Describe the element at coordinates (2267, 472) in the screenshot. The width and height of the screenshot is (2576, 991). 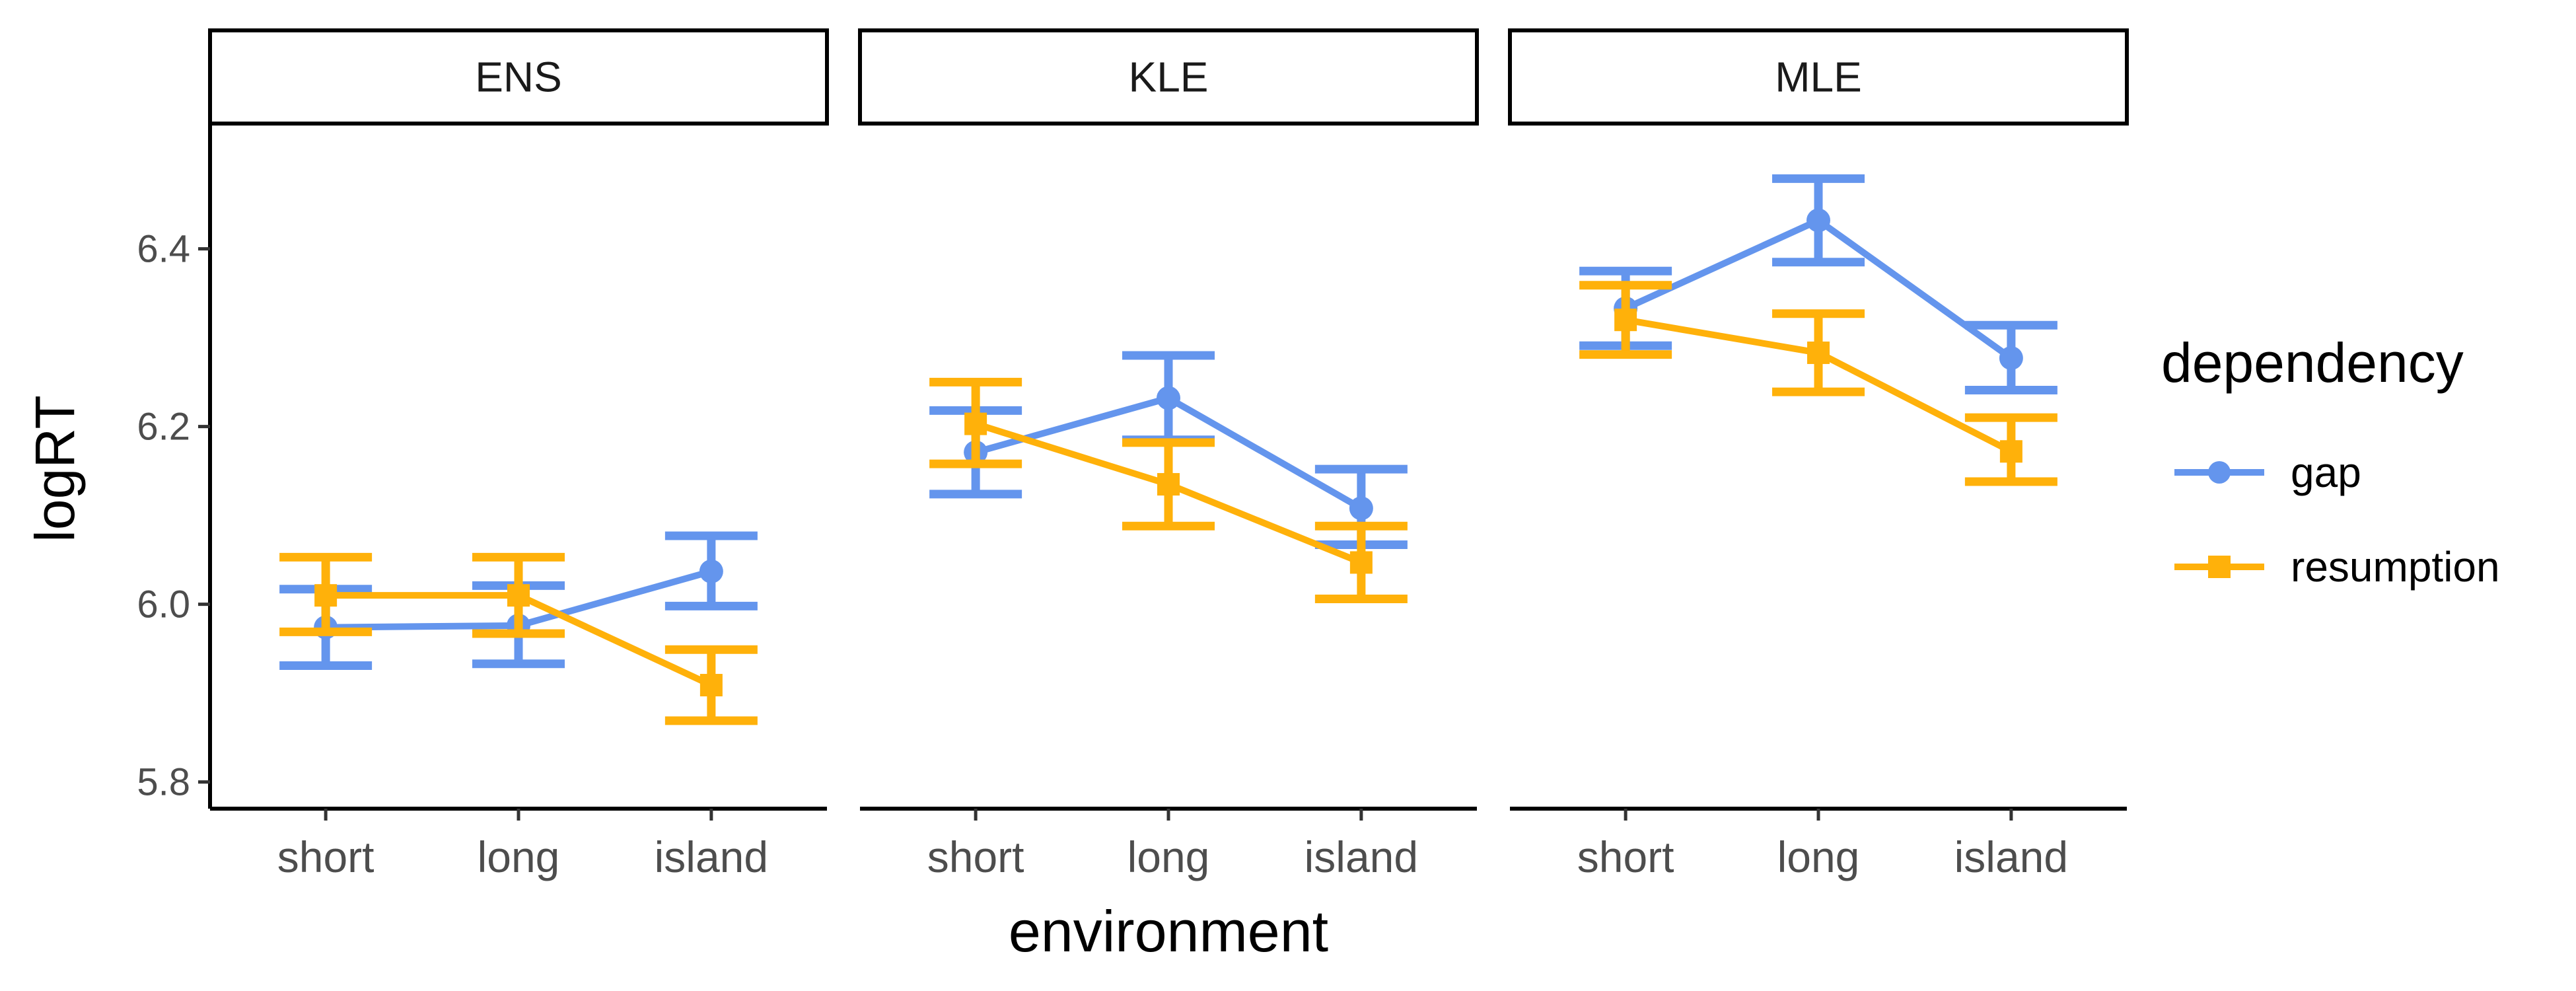
I see `legend-item-gap: gap` at that location.